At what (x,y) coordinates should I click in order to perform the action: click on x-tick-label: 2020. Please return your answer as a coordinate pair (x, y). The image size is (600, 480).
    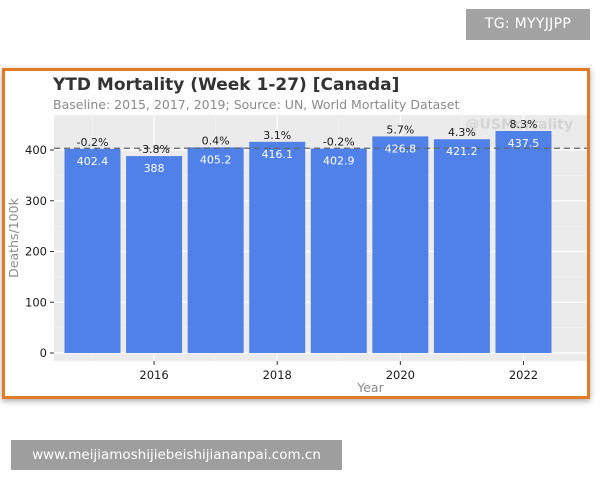
    Looking at the image, I should click on (400, 375).